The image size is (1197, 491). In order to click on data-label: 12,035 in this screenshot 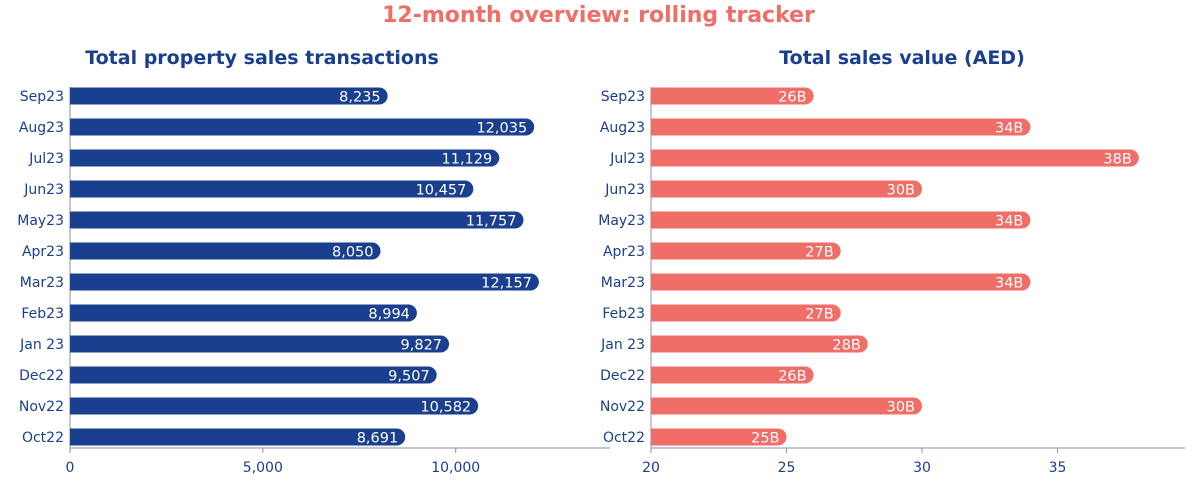, I will do `click(501, 129)`.